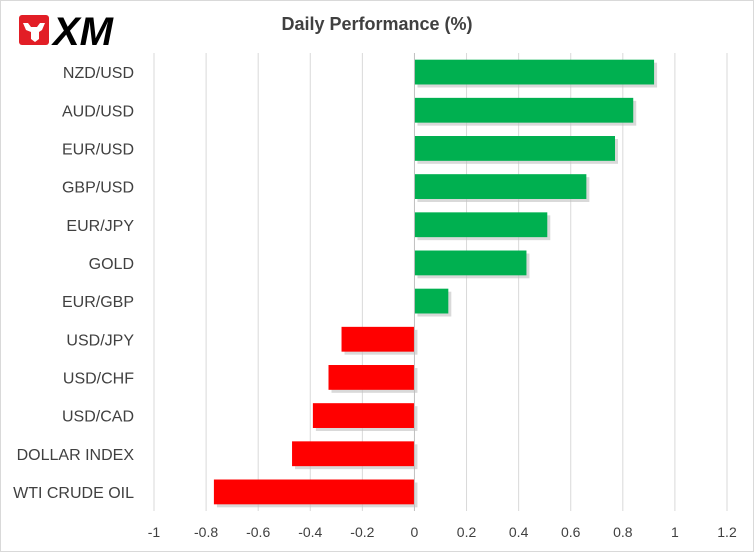  I want to click on category-label: USD/JPY, so click(100, 340).